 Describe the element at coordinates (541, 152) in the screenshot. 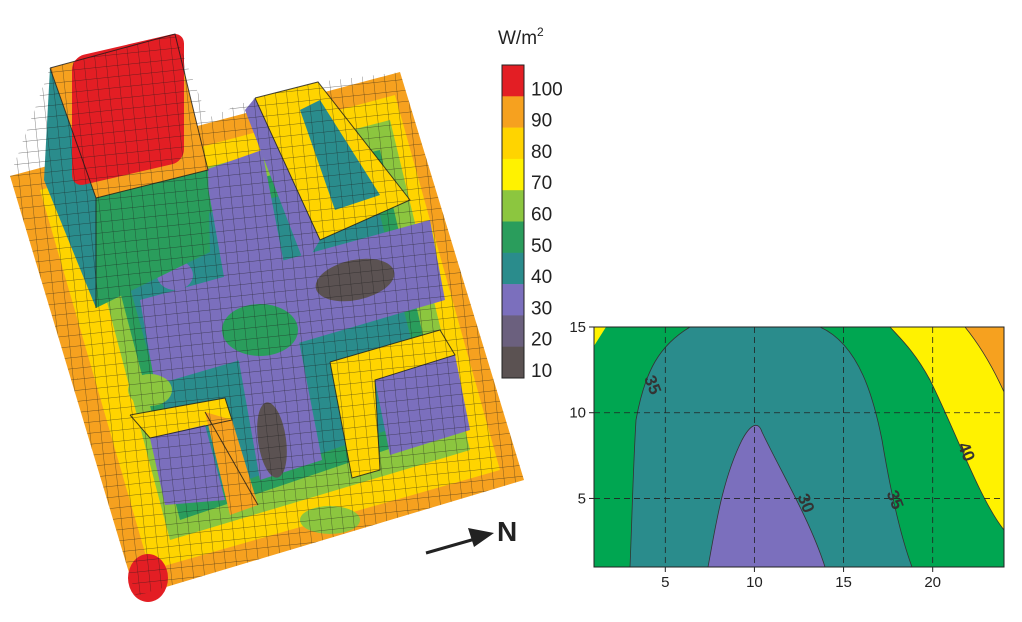

I see `colorbar-tick-label: 80` at that location.